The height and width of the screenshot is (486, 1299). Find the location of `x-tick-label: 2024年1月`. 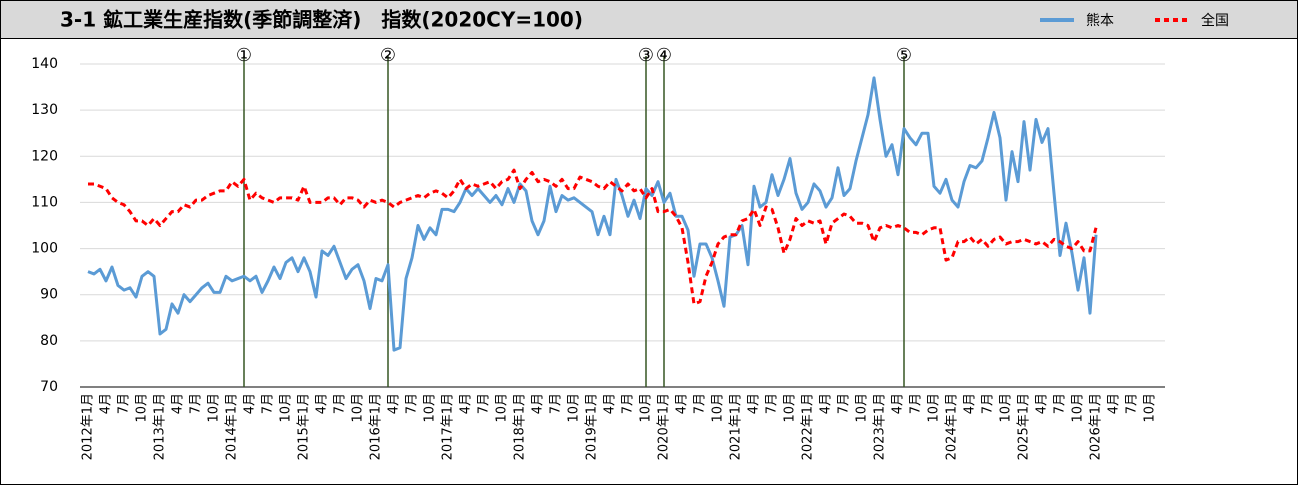

x-tick-label: 2024年1月 is located at coordinates (952, 426).